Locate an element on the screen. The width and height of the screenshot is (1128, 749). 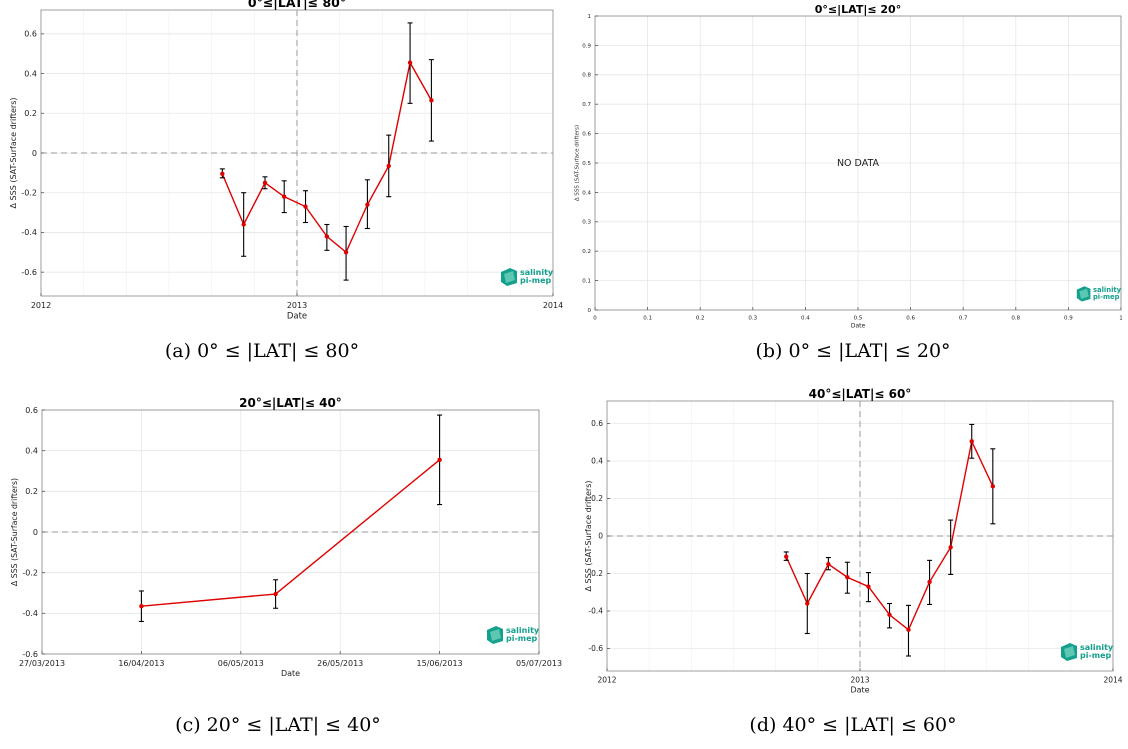
x-tick-label: 0.9 is located at coordinates (1068, 319).